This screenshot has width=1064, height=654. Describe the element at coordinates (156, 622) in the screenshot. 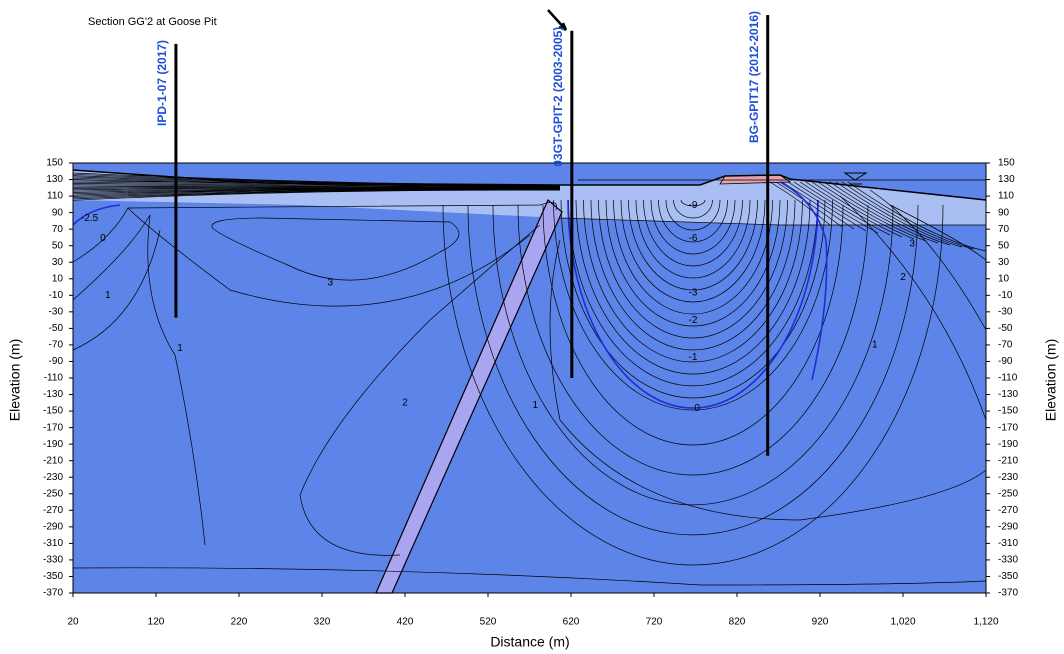

I see `x-tick-label: 120` at that location.